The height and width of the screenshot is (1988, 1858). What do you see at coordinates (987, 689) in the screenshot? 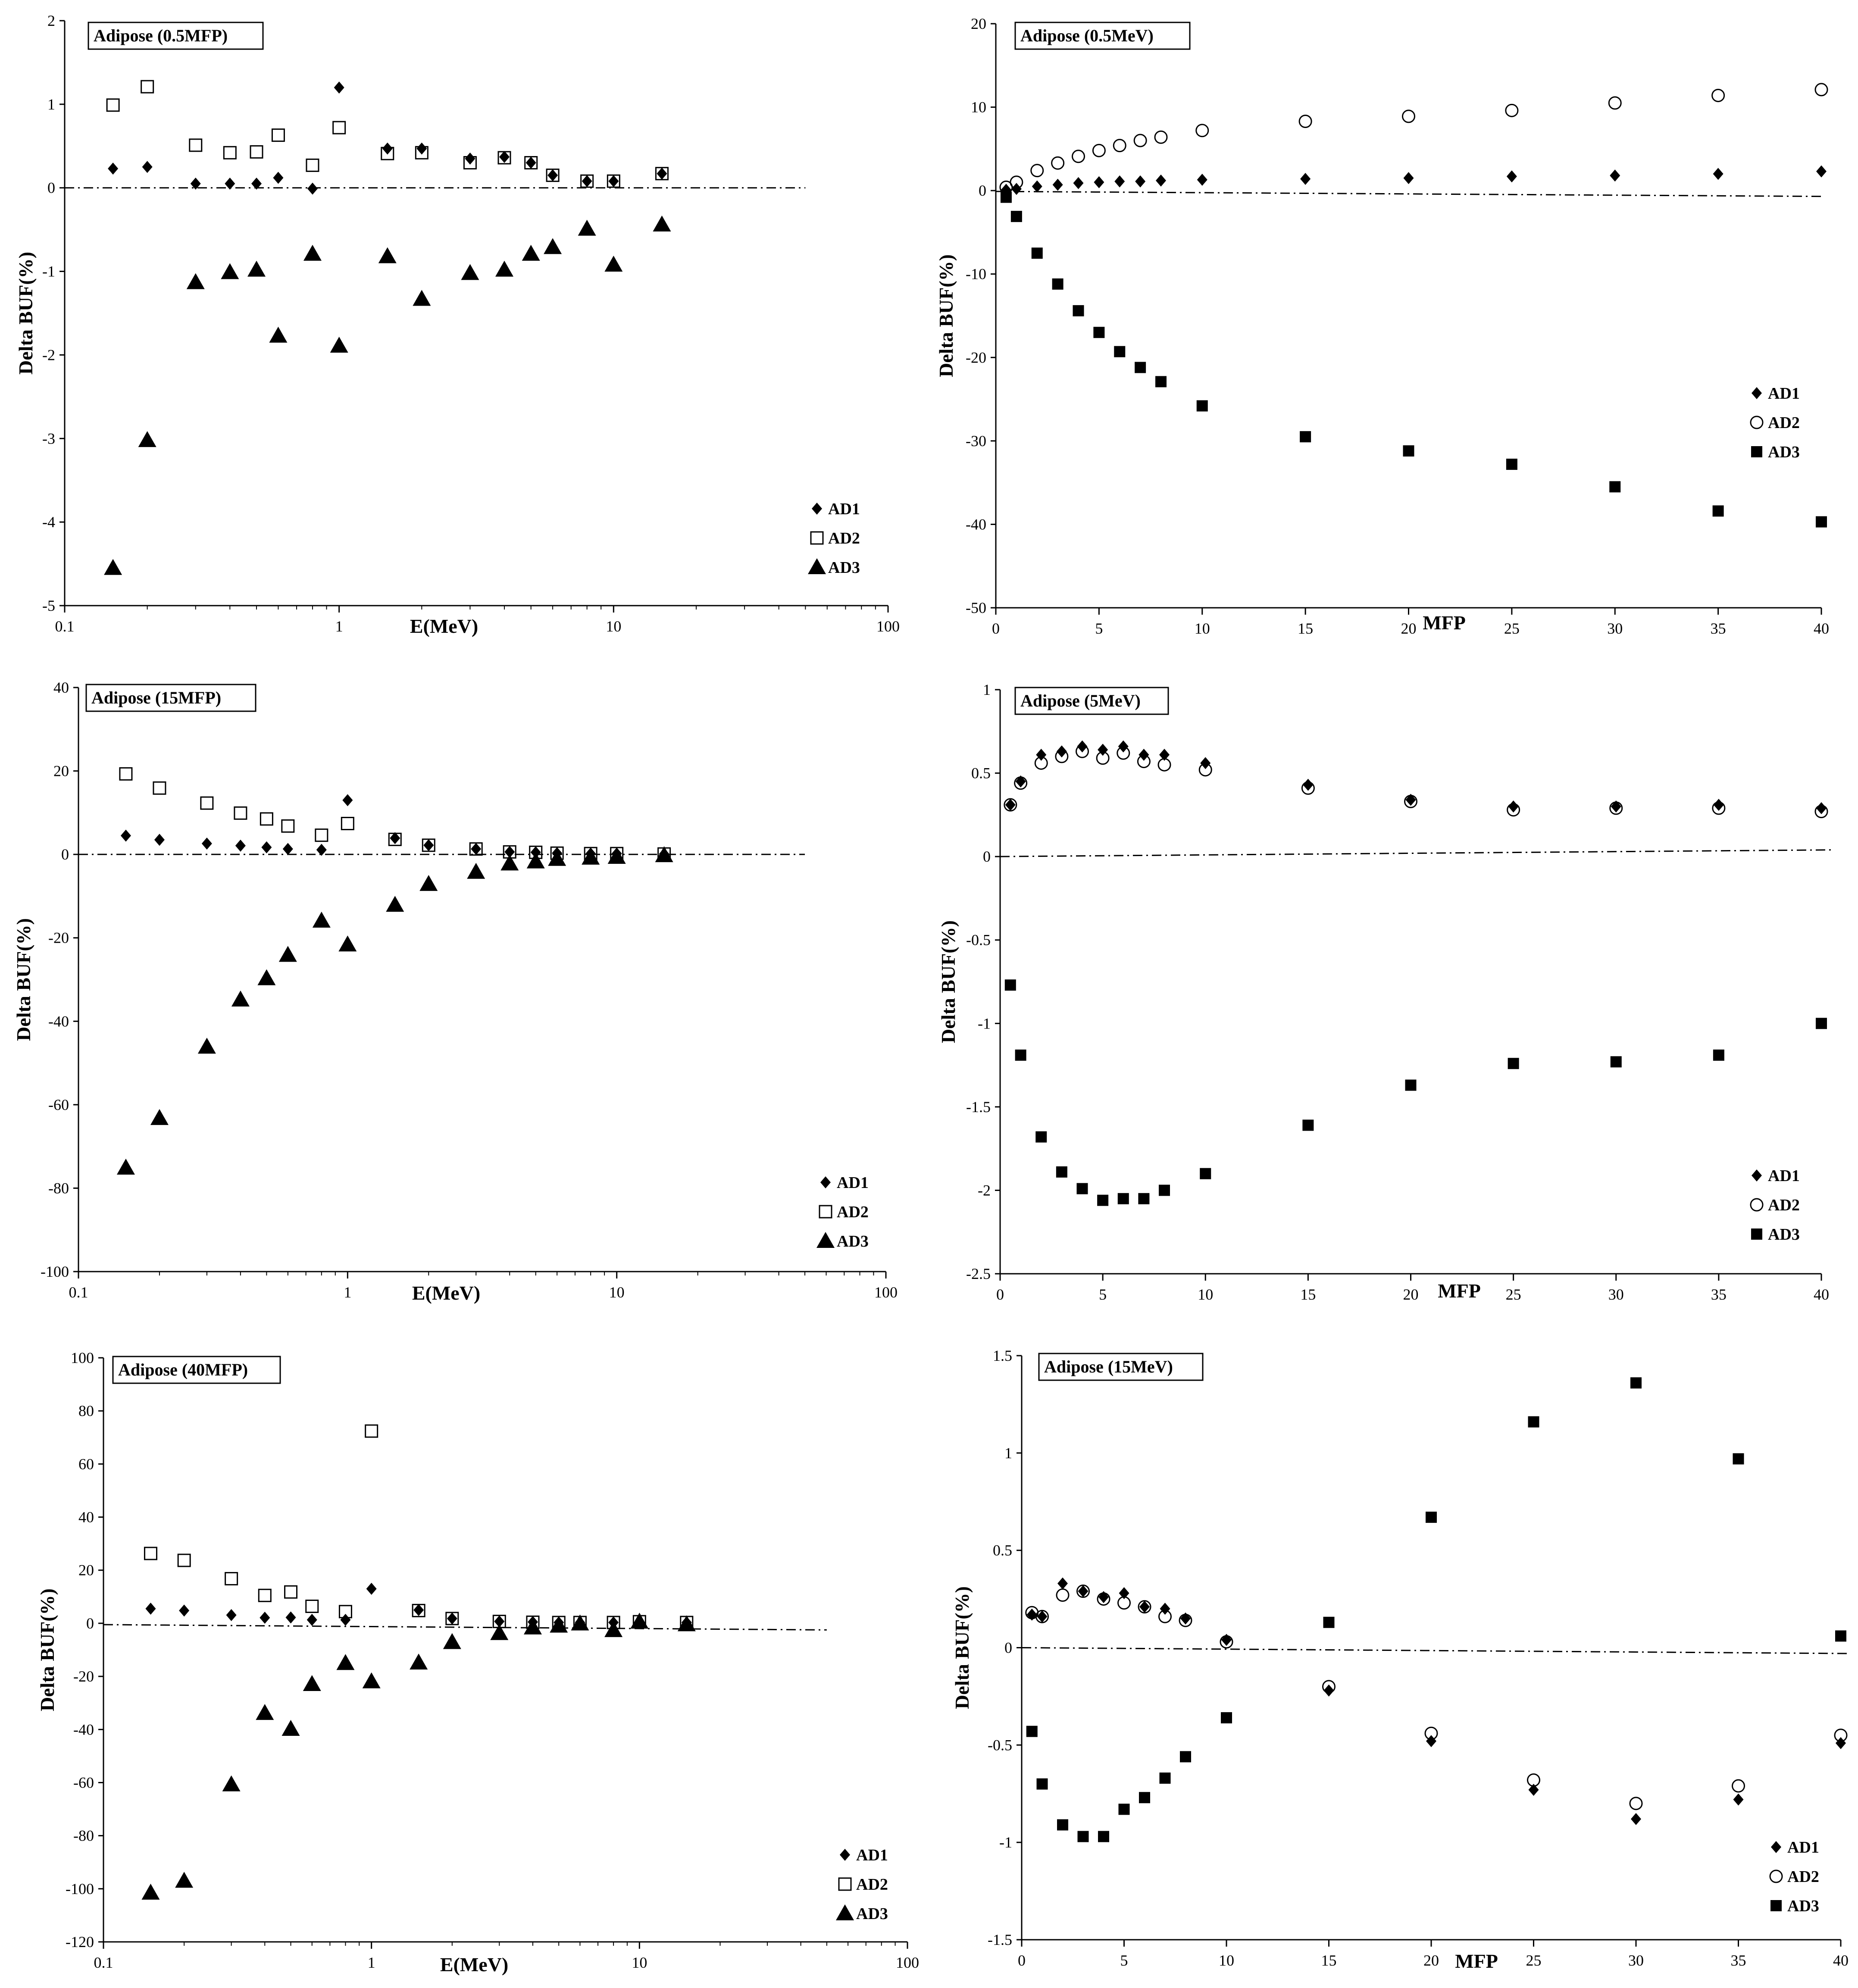
I see `y-tick-label: 1` at bounding box center [987, 689].